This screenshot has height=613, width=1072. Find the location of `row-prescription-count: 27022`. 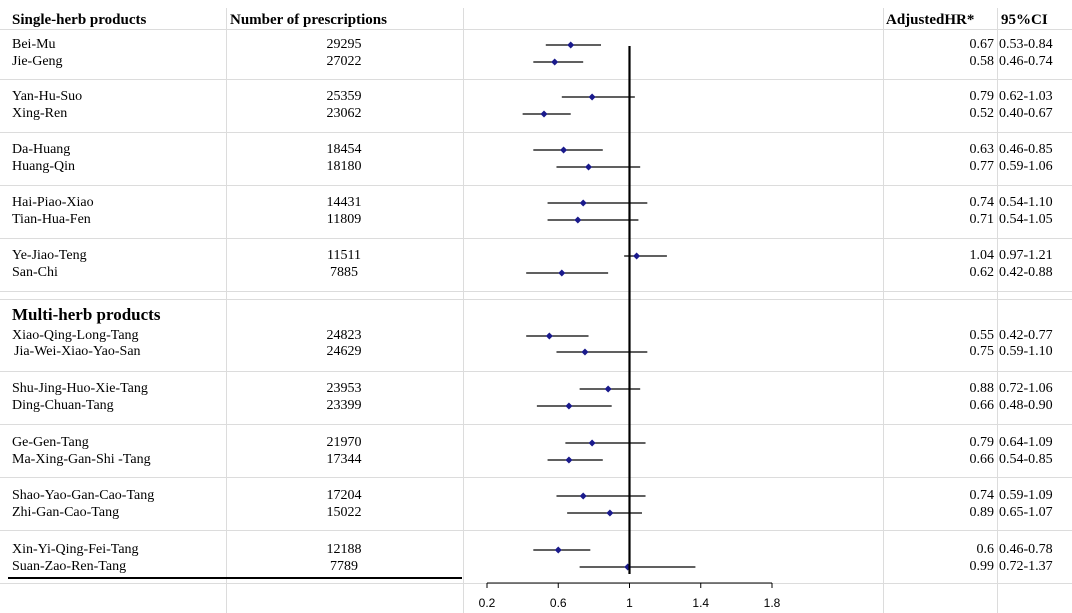

row-prescription-count: 27022 is located at coordinates (344, 61).